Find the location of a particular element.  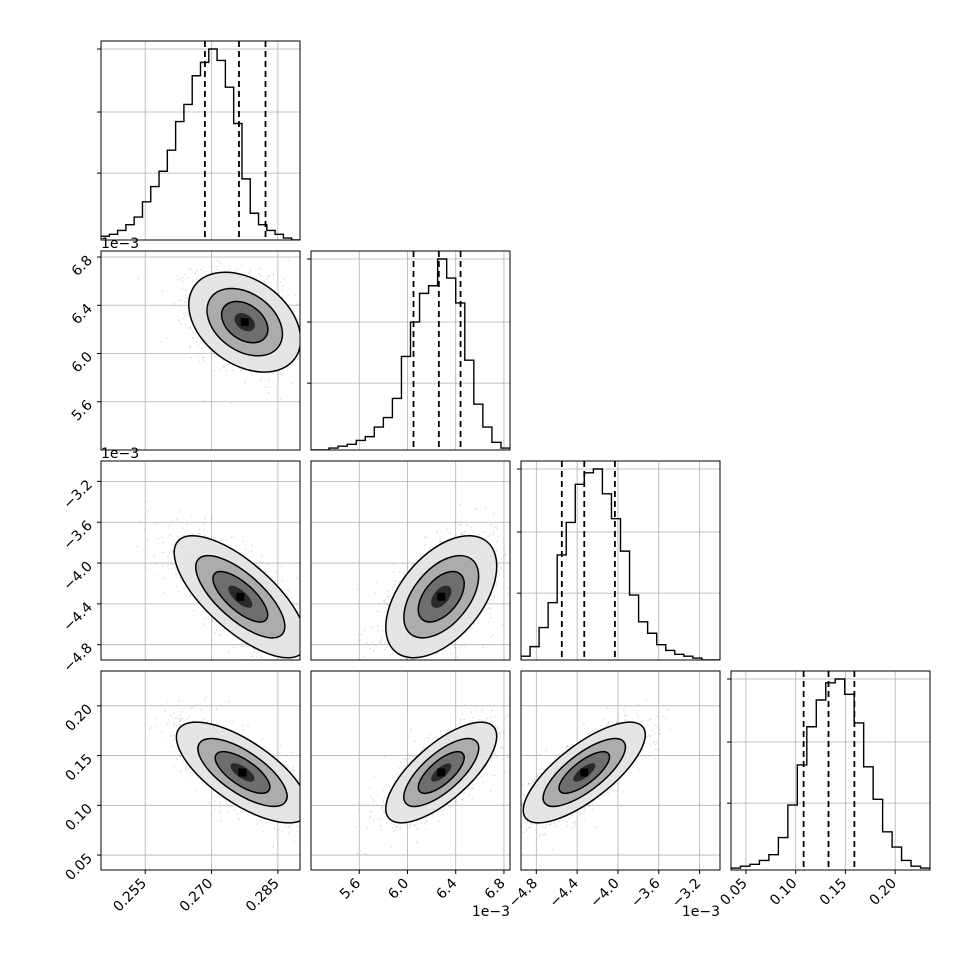

x-offset-label-p2: 1e−3 is located at coordinates (701, 912).